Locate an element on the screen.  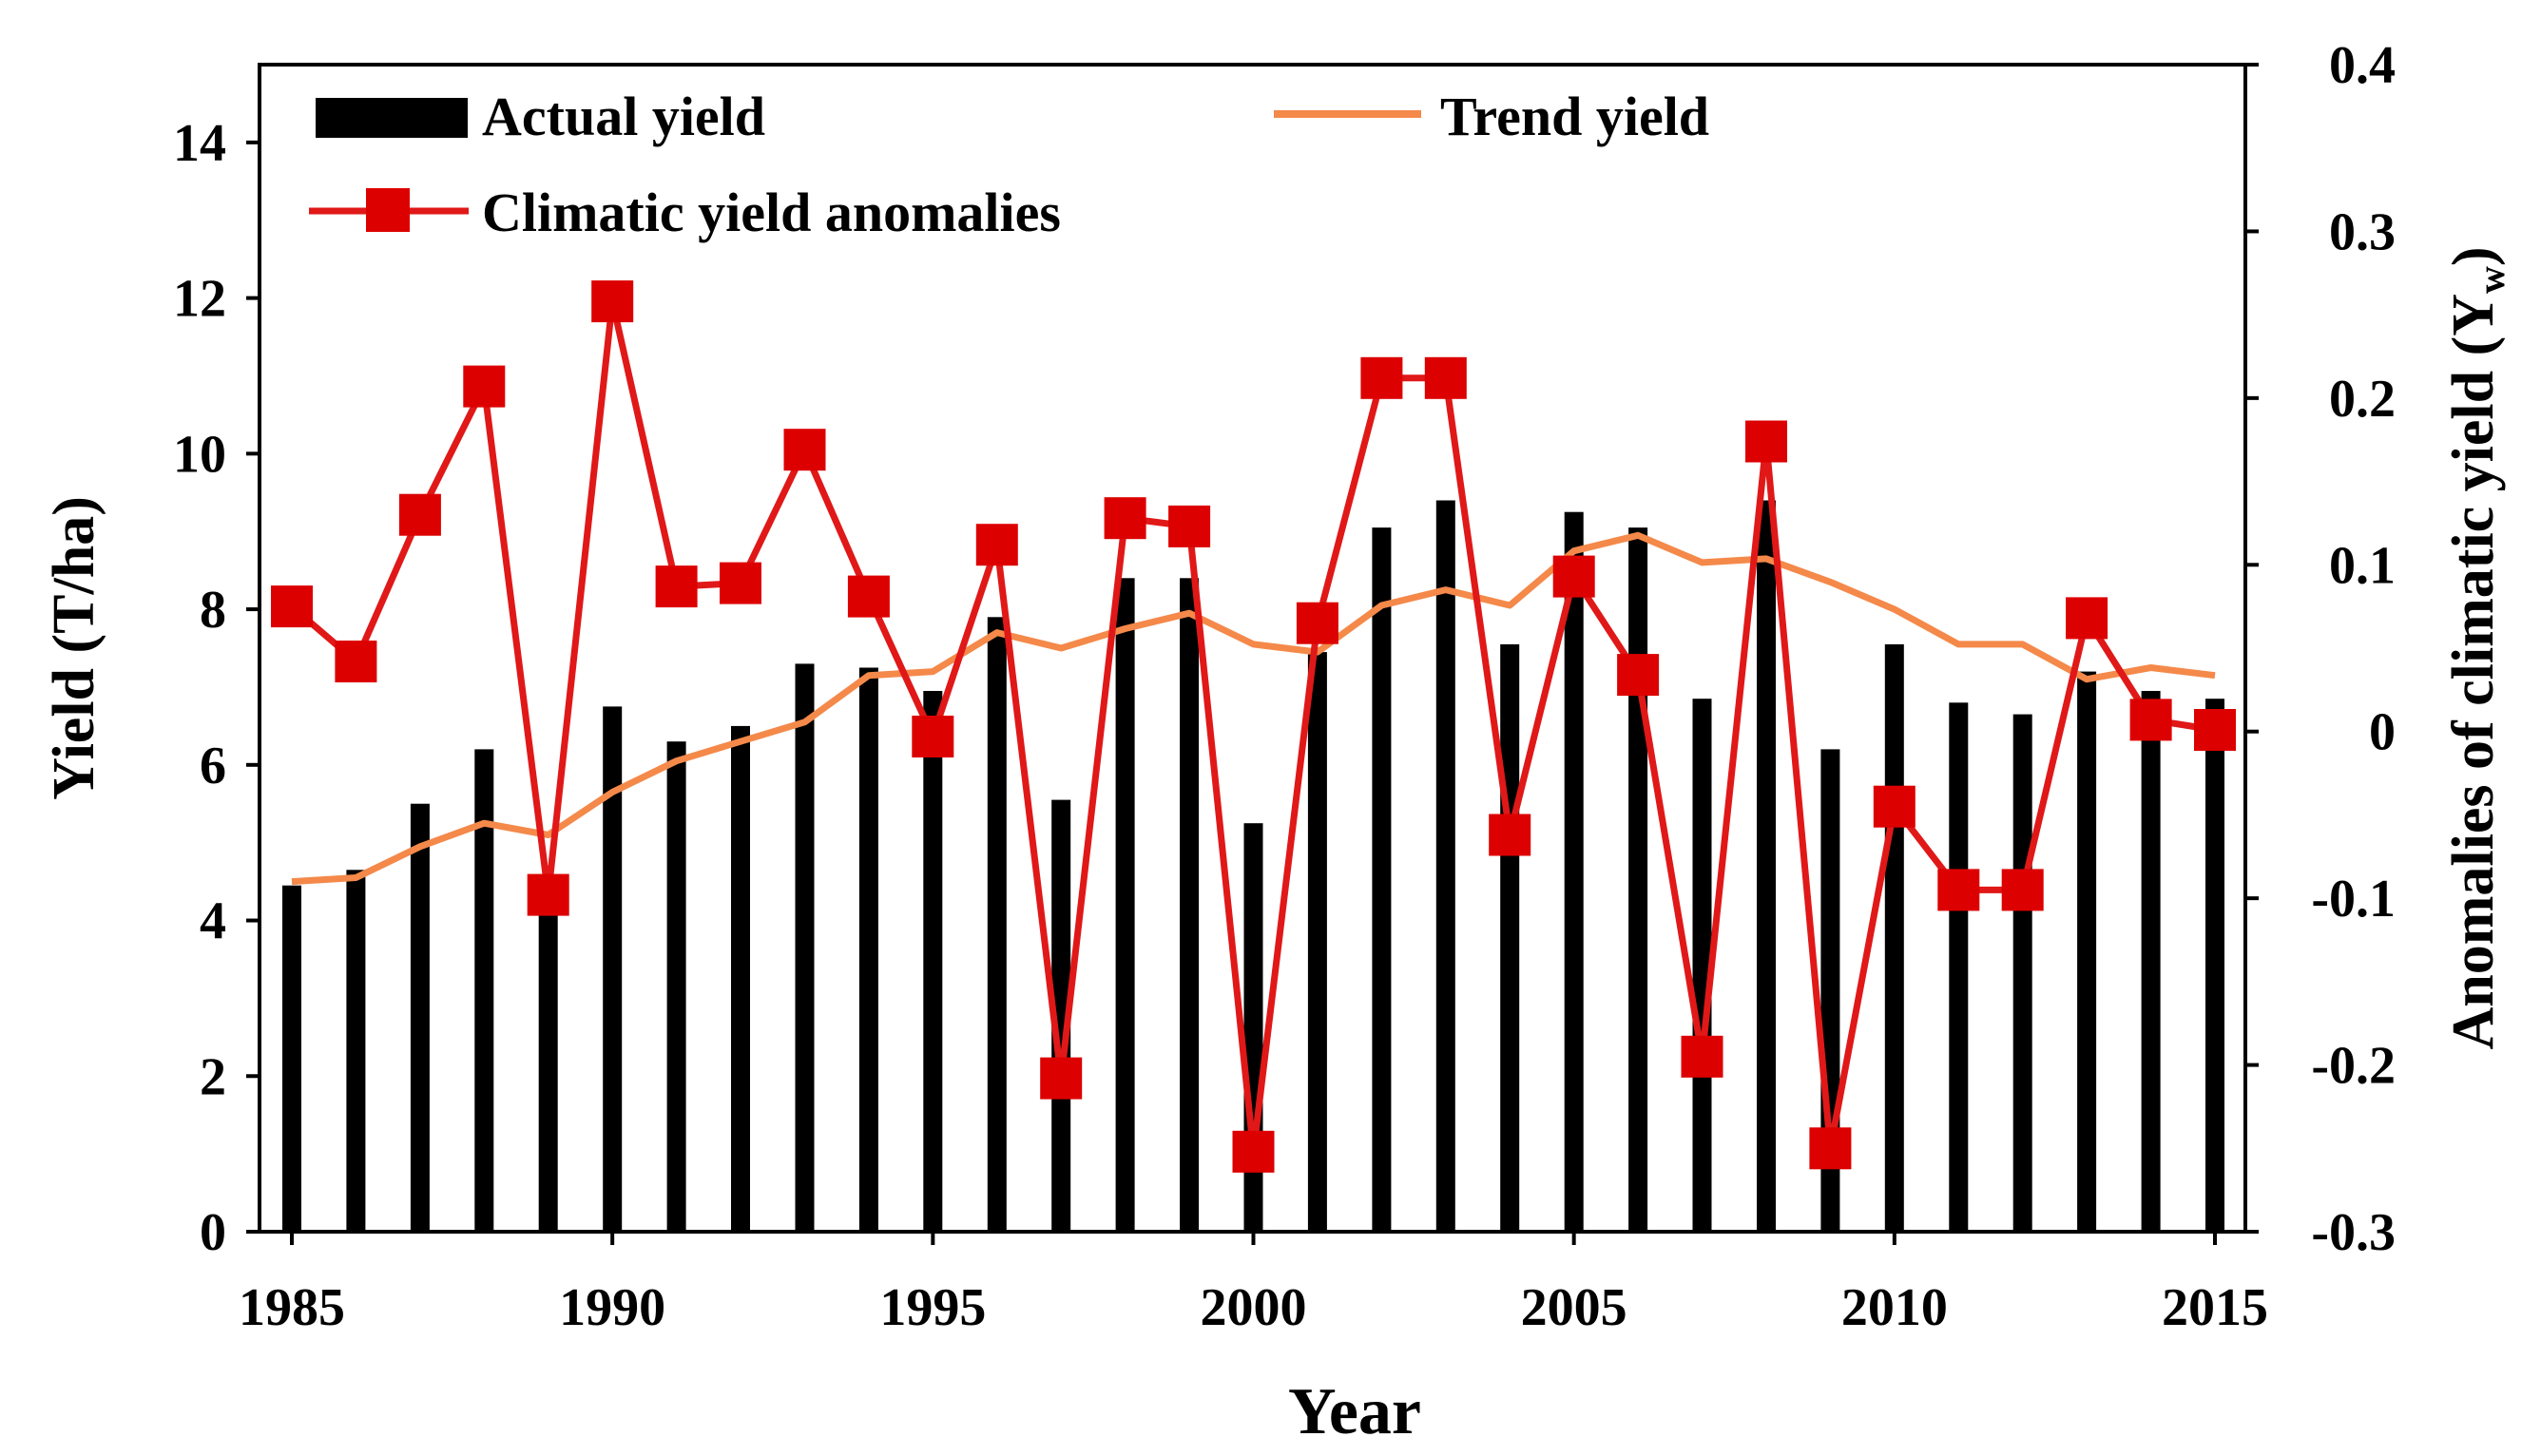
bar-actual-yield-1990 is located at coordinates (613, 969).